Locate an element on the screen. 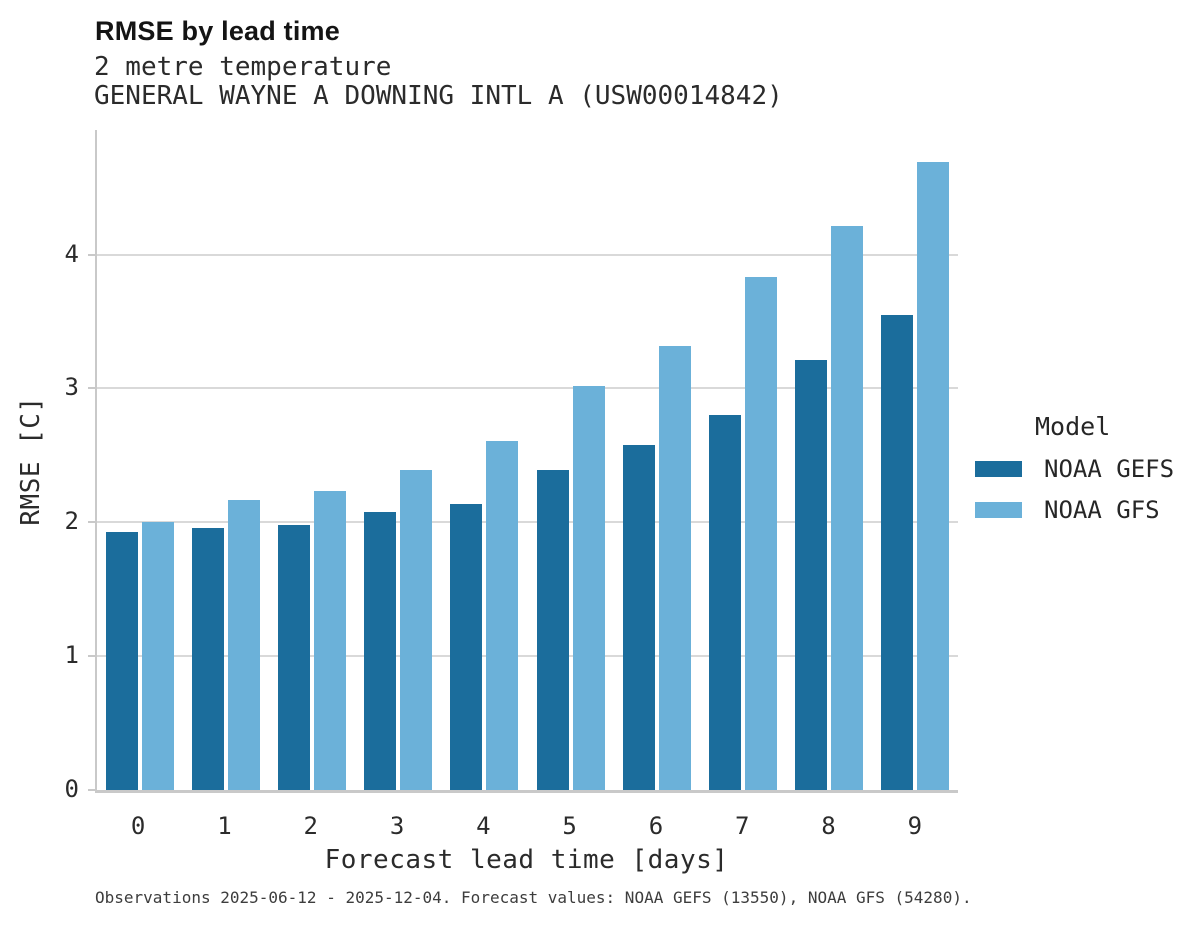 The width and height of the screenshot is (1195, 928). x-ticklabel-8: 8 is located at coordinates (828, 826).